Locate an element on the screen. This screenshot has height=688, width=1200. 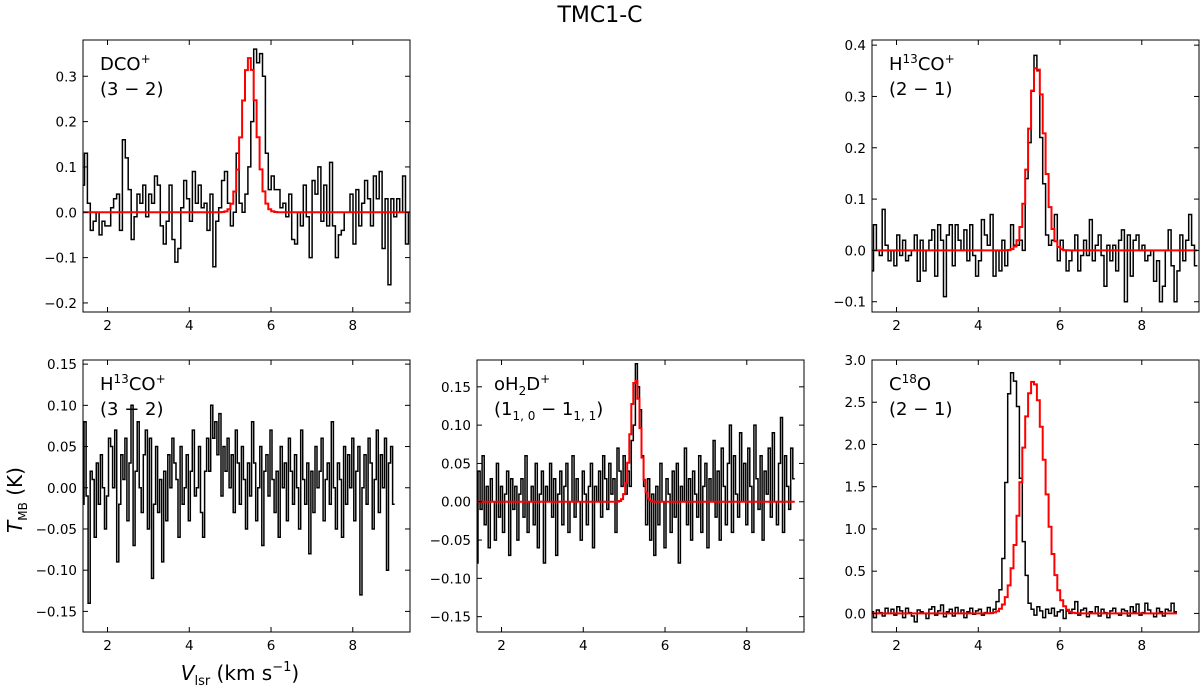
x-tick-label-oh2d: 4 is located at coordinates (583, 646).